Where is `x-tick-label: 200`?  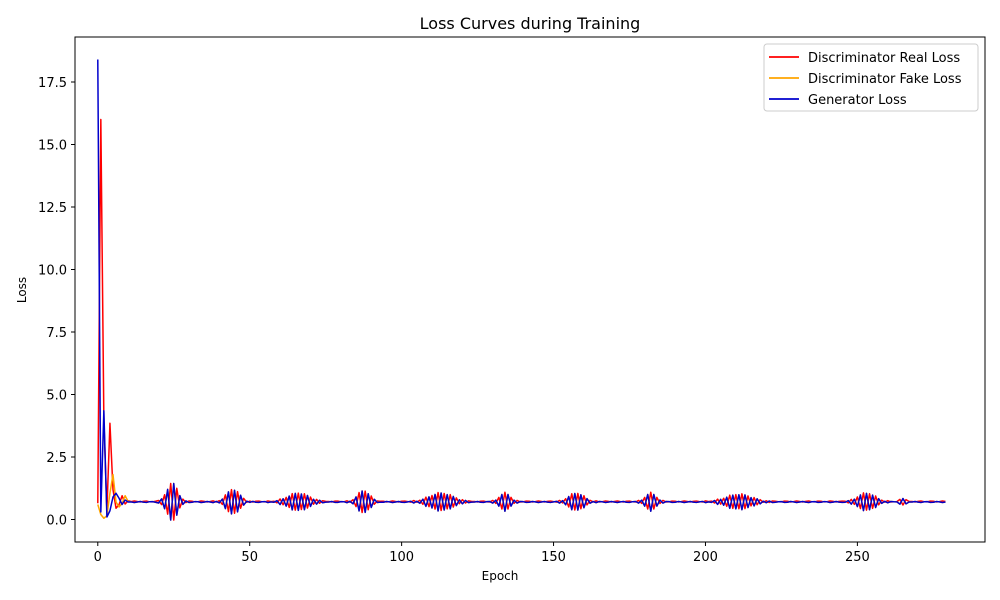 x-tick-label: 200 is located at coordinates (705, 557).